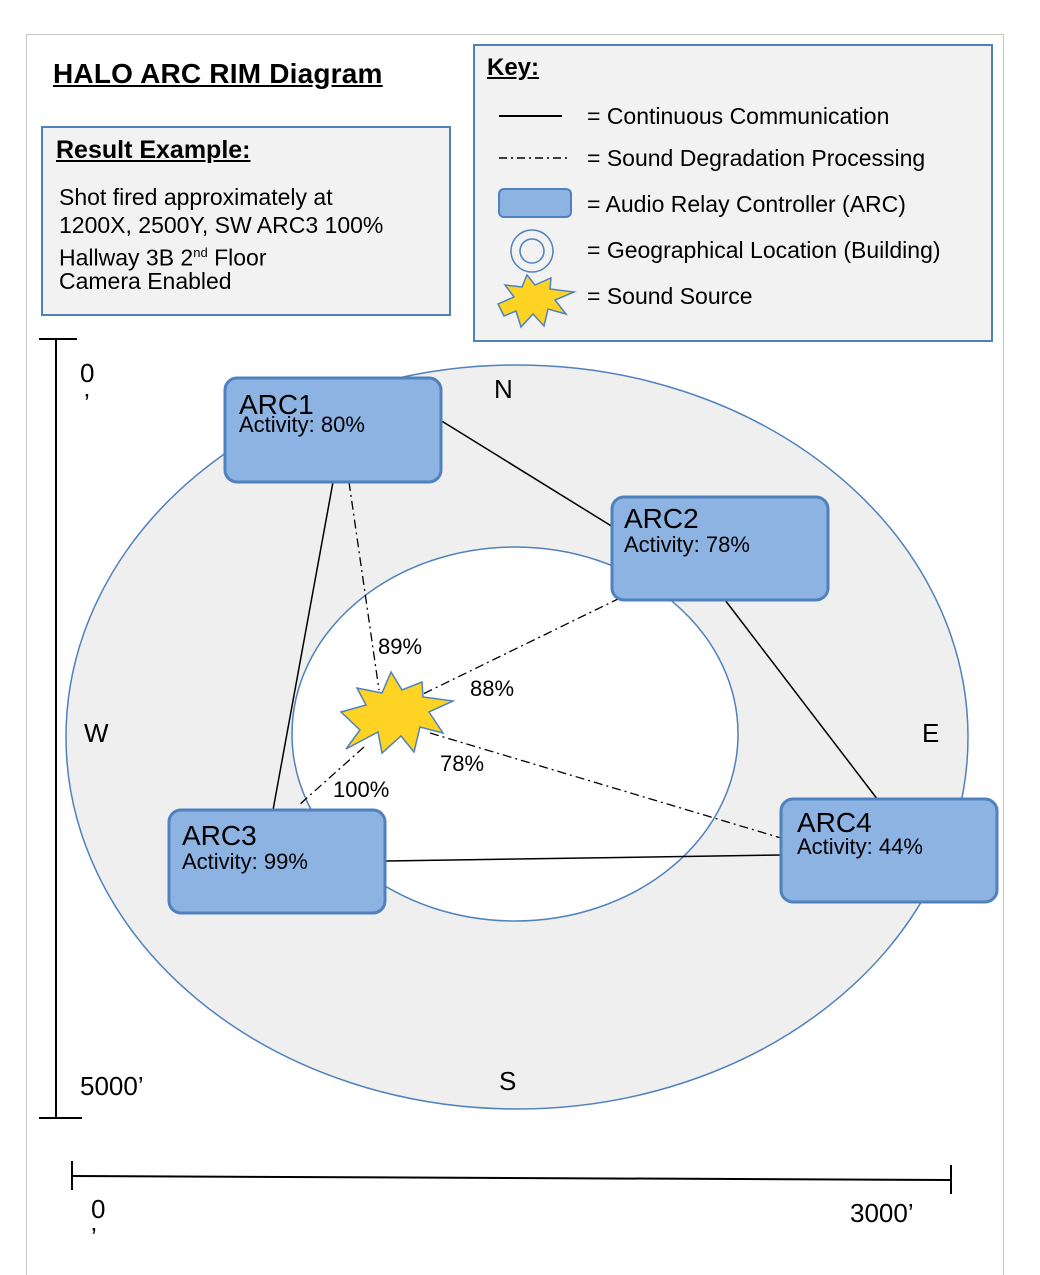  I want to click on key-source-label: = Sound Source, so click(670, 296).